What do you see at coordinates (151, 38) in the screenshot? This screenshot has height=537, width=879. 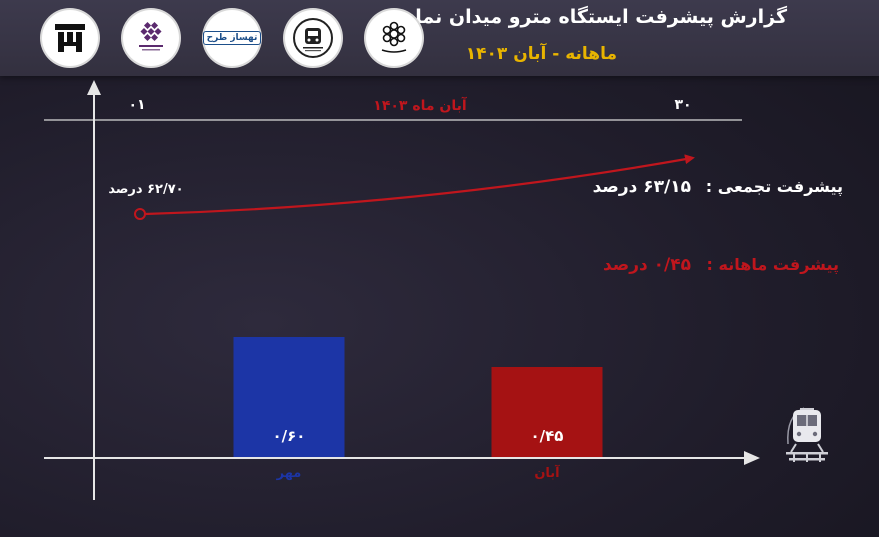 I see `consultant-logo-icon` at bounding box center [151, 38].